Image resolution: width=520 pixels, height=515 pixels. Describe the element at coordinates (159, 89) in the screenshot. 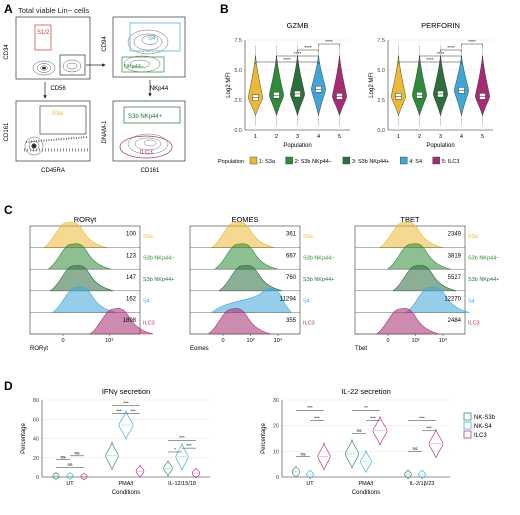

I see `axis-label-nkp44: NKp44` at that location.